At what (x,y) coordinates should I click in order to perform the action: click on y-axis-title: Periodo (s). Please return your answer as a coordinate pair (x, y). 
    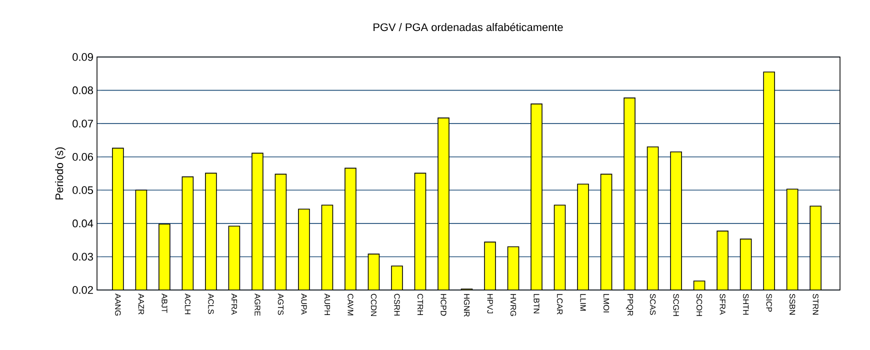
    Looking at the image, I should click on (60, 173).